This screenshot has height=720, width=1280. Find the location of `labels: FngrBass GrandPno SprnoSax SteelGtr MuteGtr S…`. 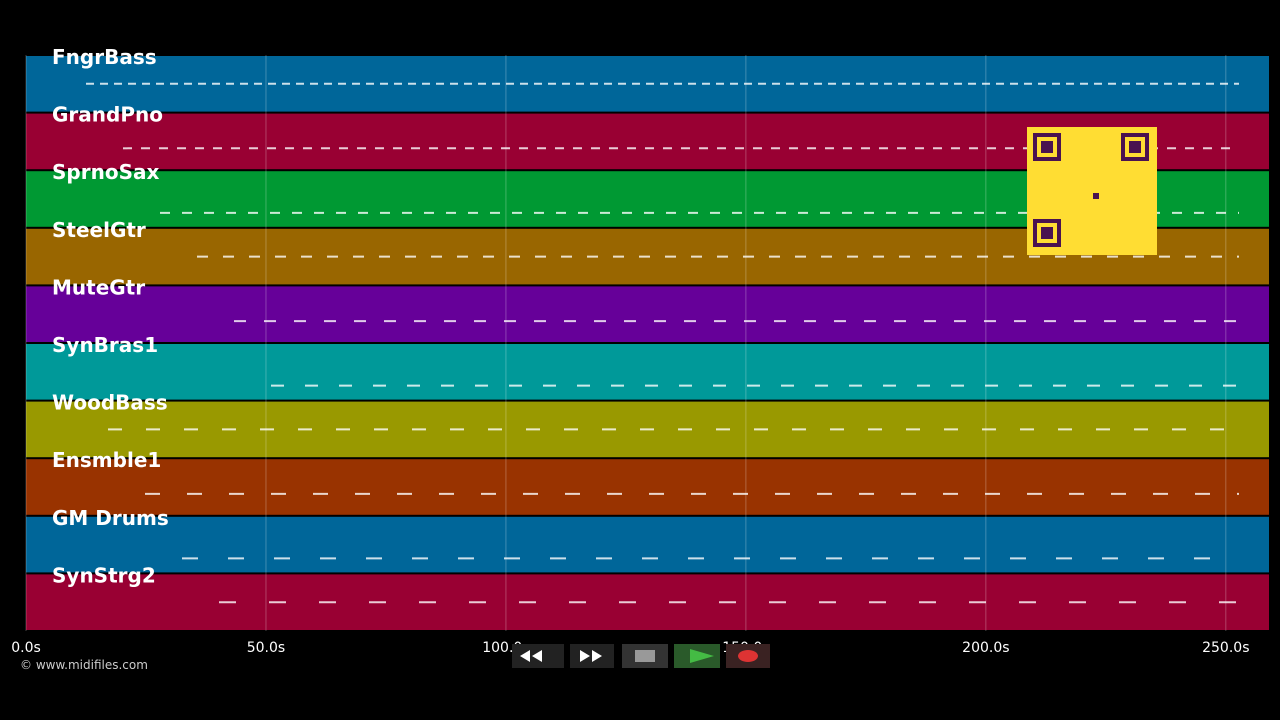

labels: FngrBass GrandPno SprnoSax SteelGtr MuteGtr S… is located at coordinates (110, 316).